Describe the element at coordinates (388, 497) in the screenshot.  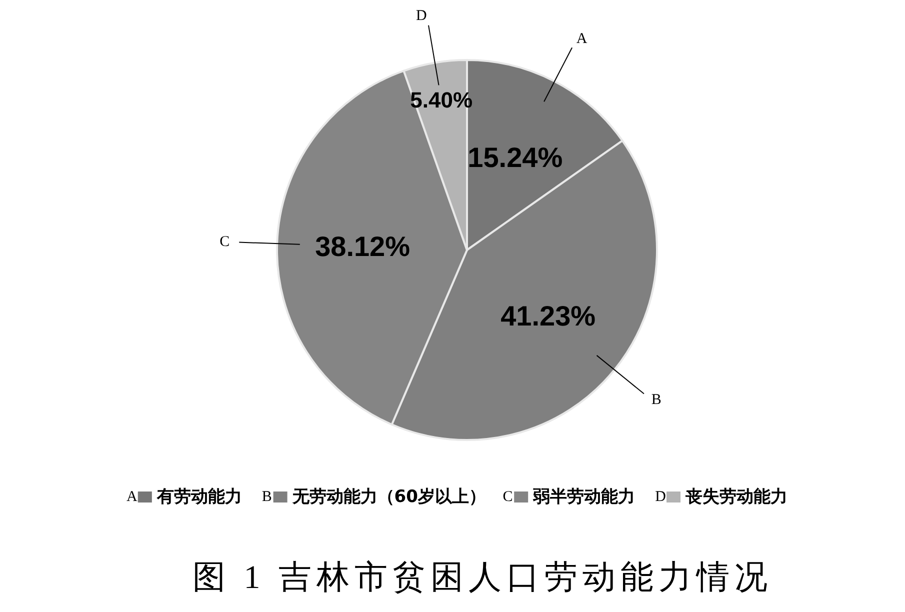
I see `legend-label: 无劳动能力（60岁以上）` at that location.